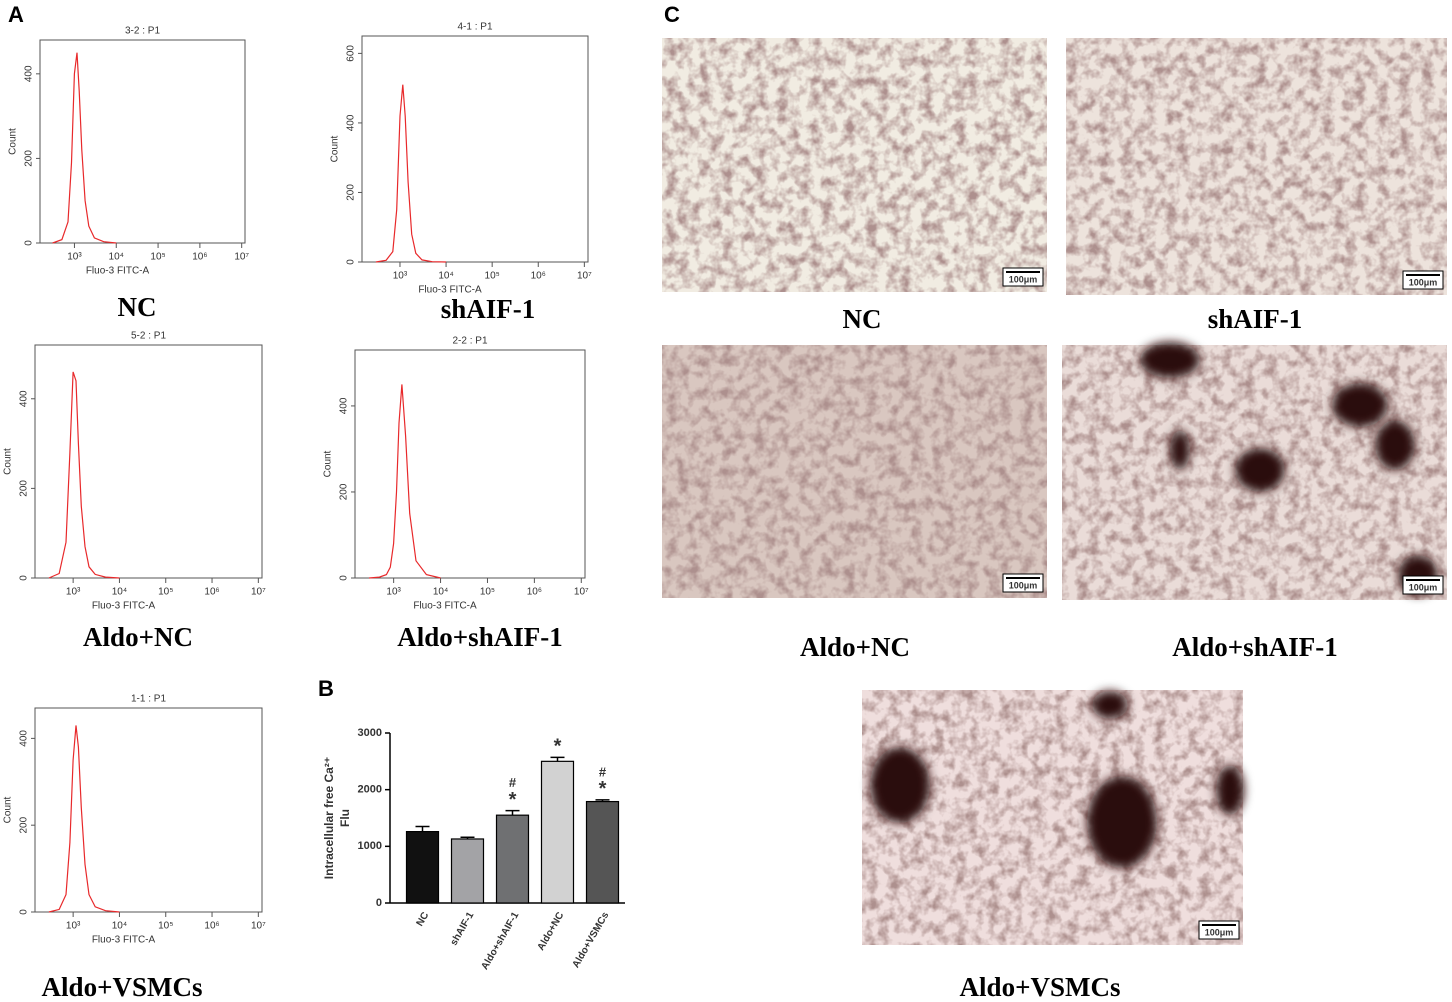  What do you see at coordinates (142, 31) in the screenshot?
I see `plot-title: 3-2 : P1` at bounding box center [142, 31].